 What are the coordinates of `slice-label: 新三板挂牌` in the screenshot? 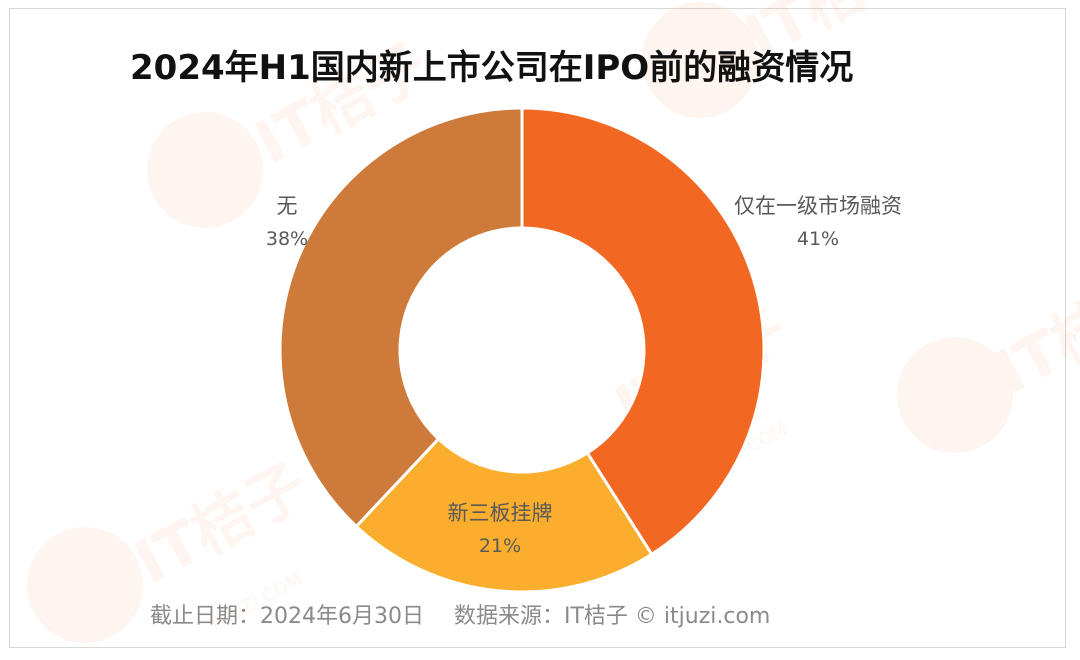 It's located at (500, 513).